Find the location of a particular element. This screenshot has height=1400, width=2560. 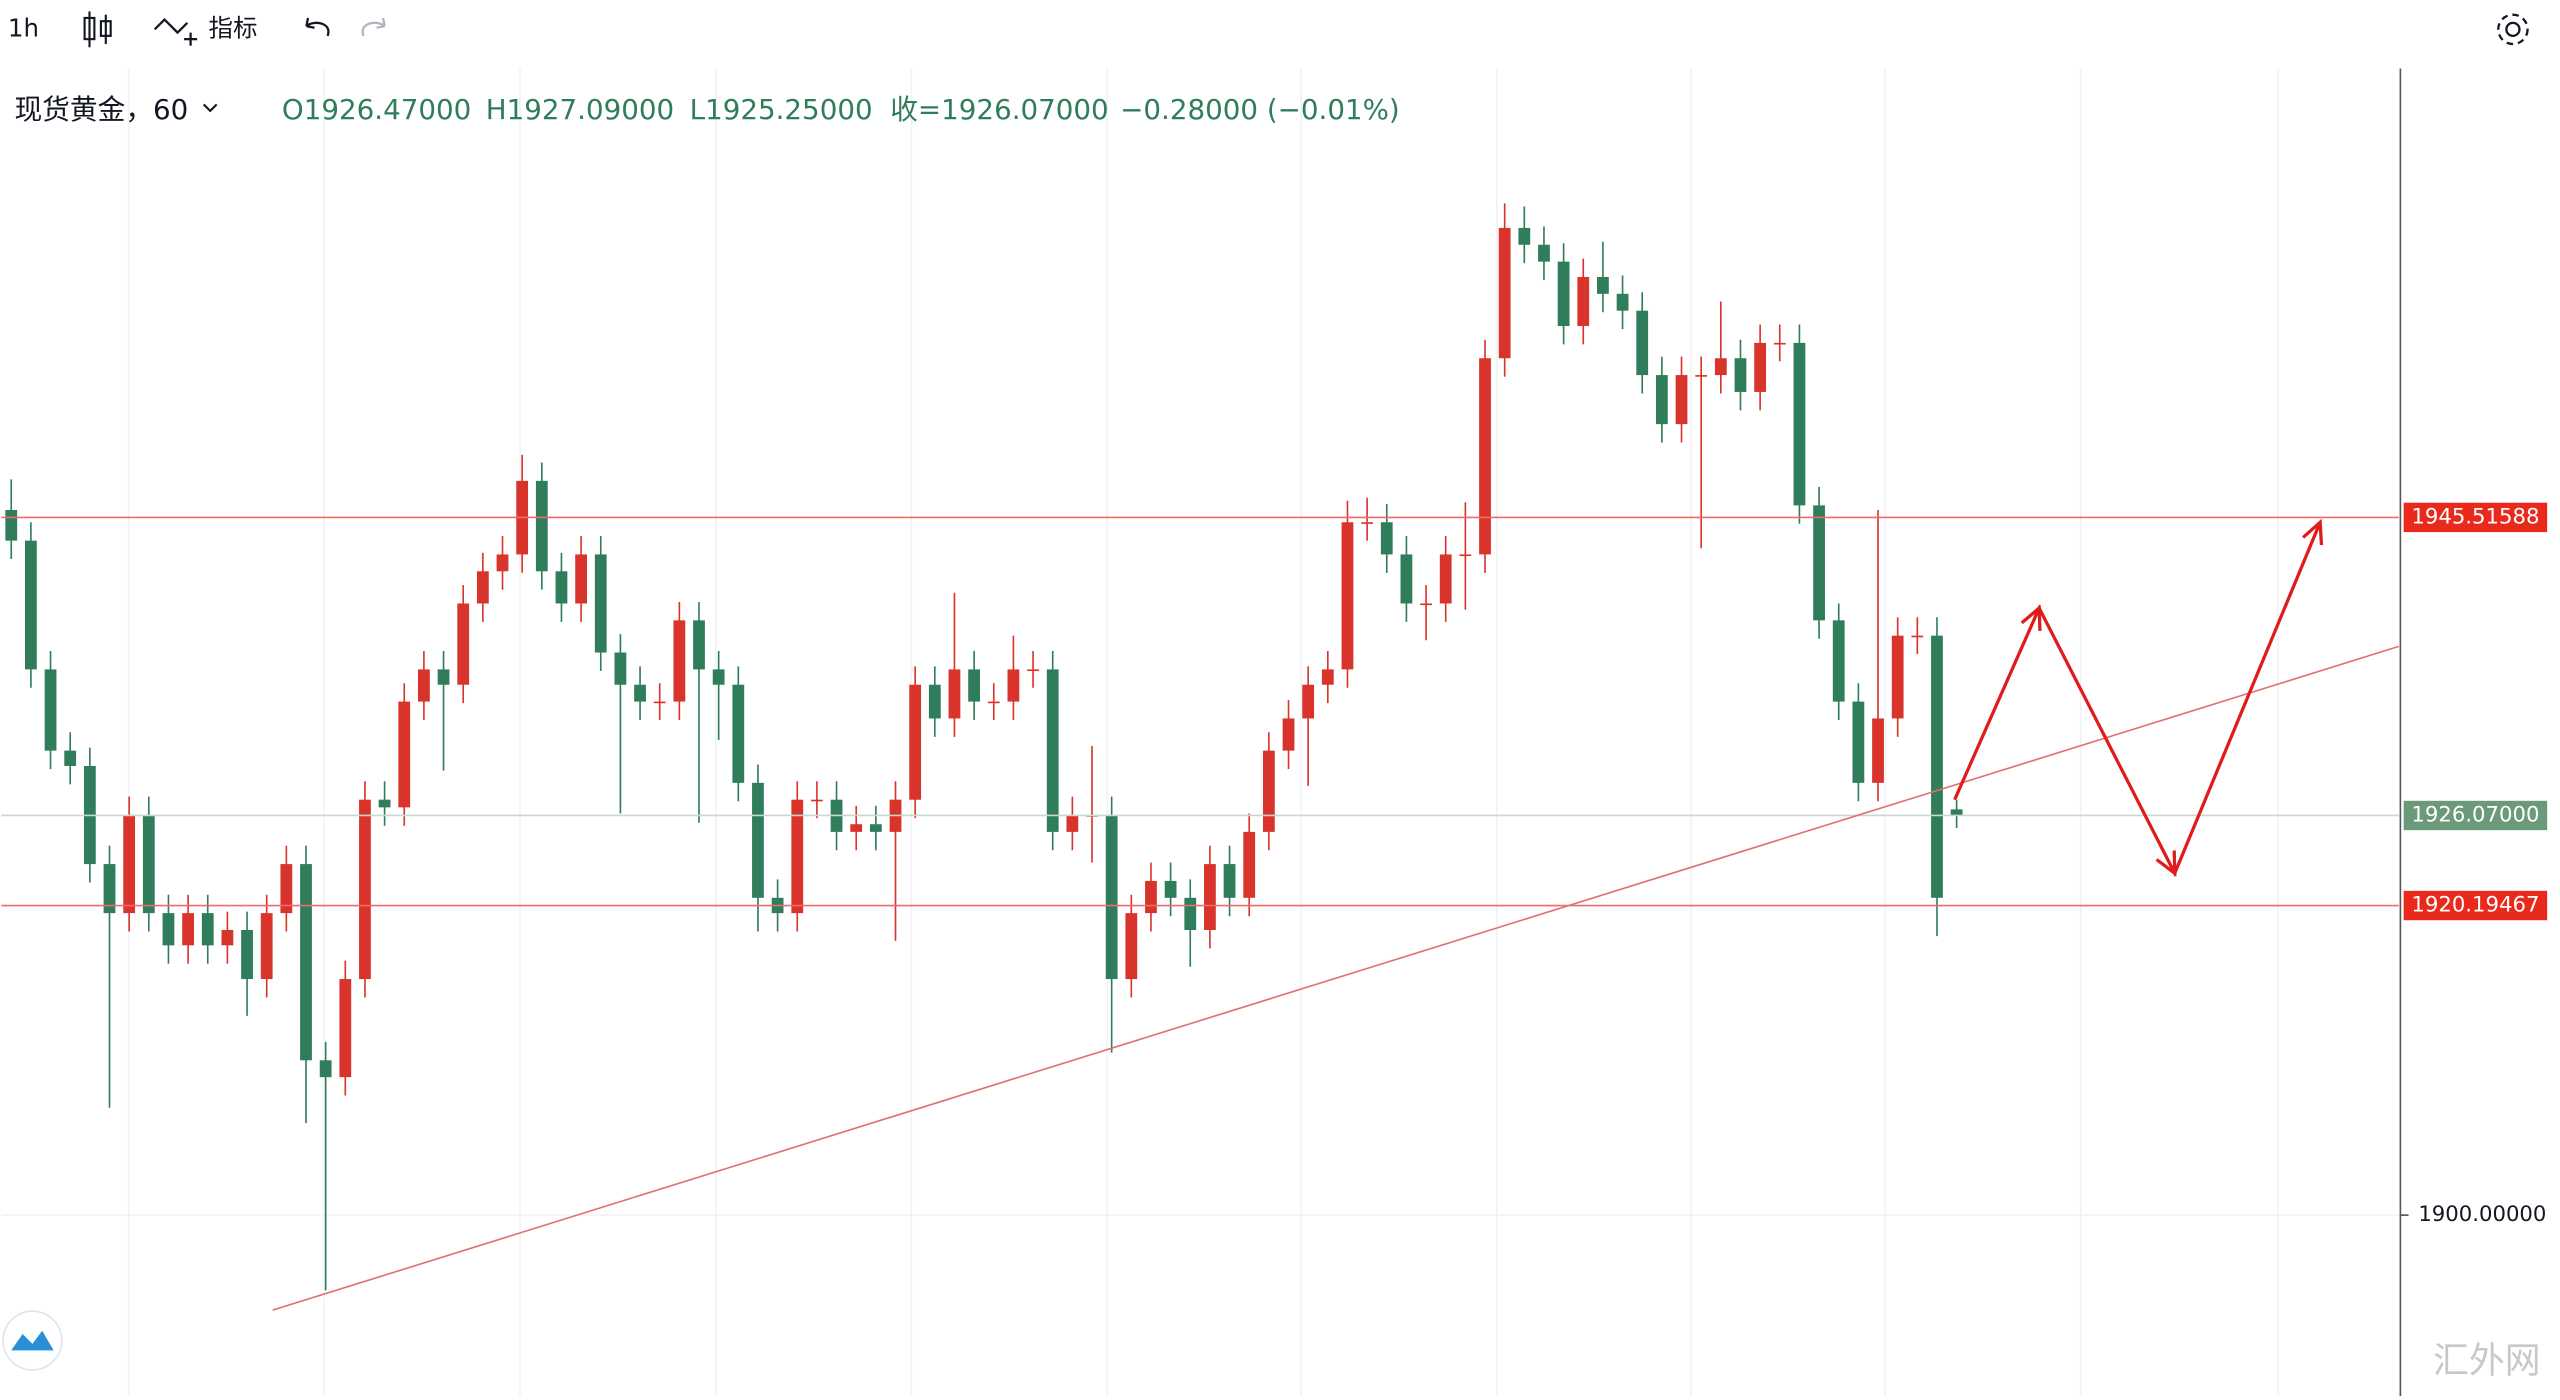

y-tick-label: 1900.00000 is located at coordinates (2482, 1213).